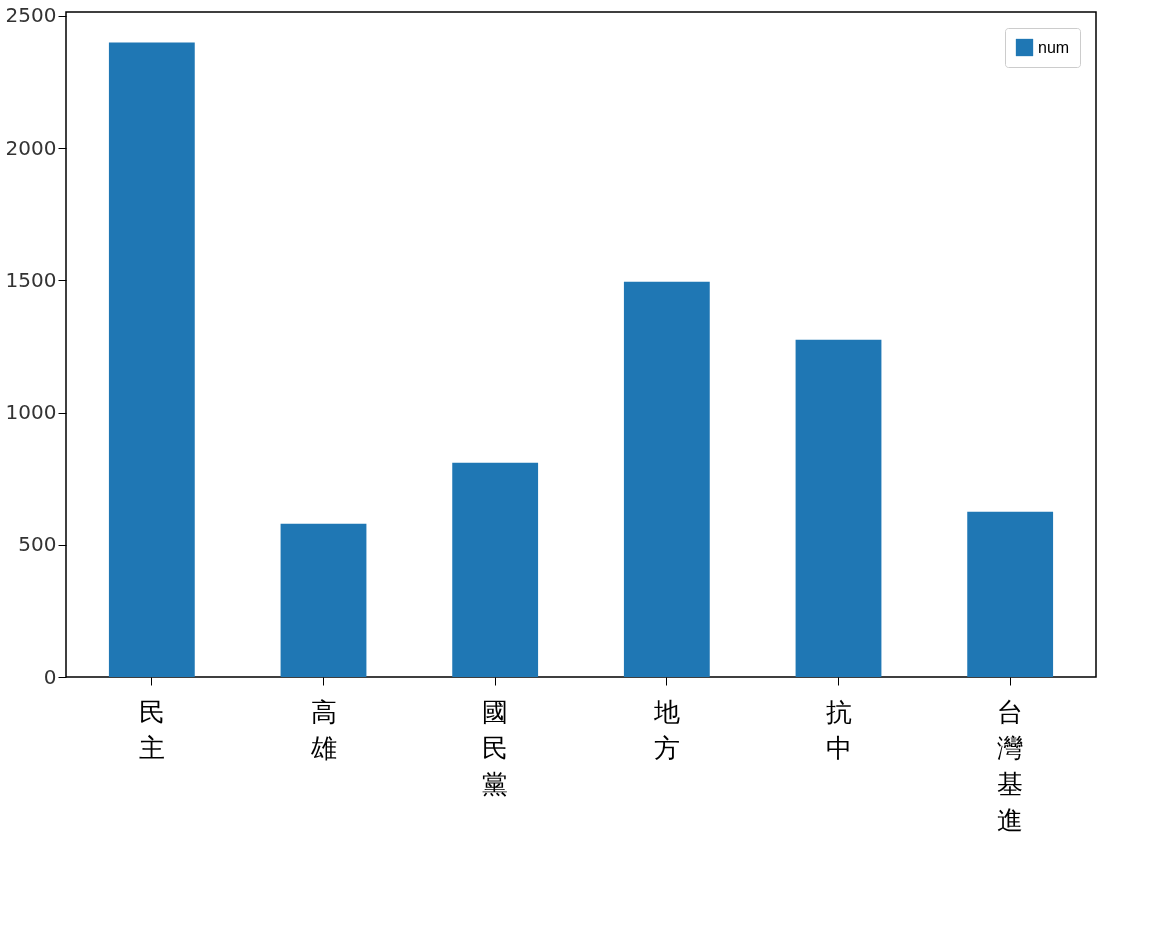  Describe the element at coordinates (495, 748) in the screenshot. I see `x-tick-label: 國民黨` at that location.